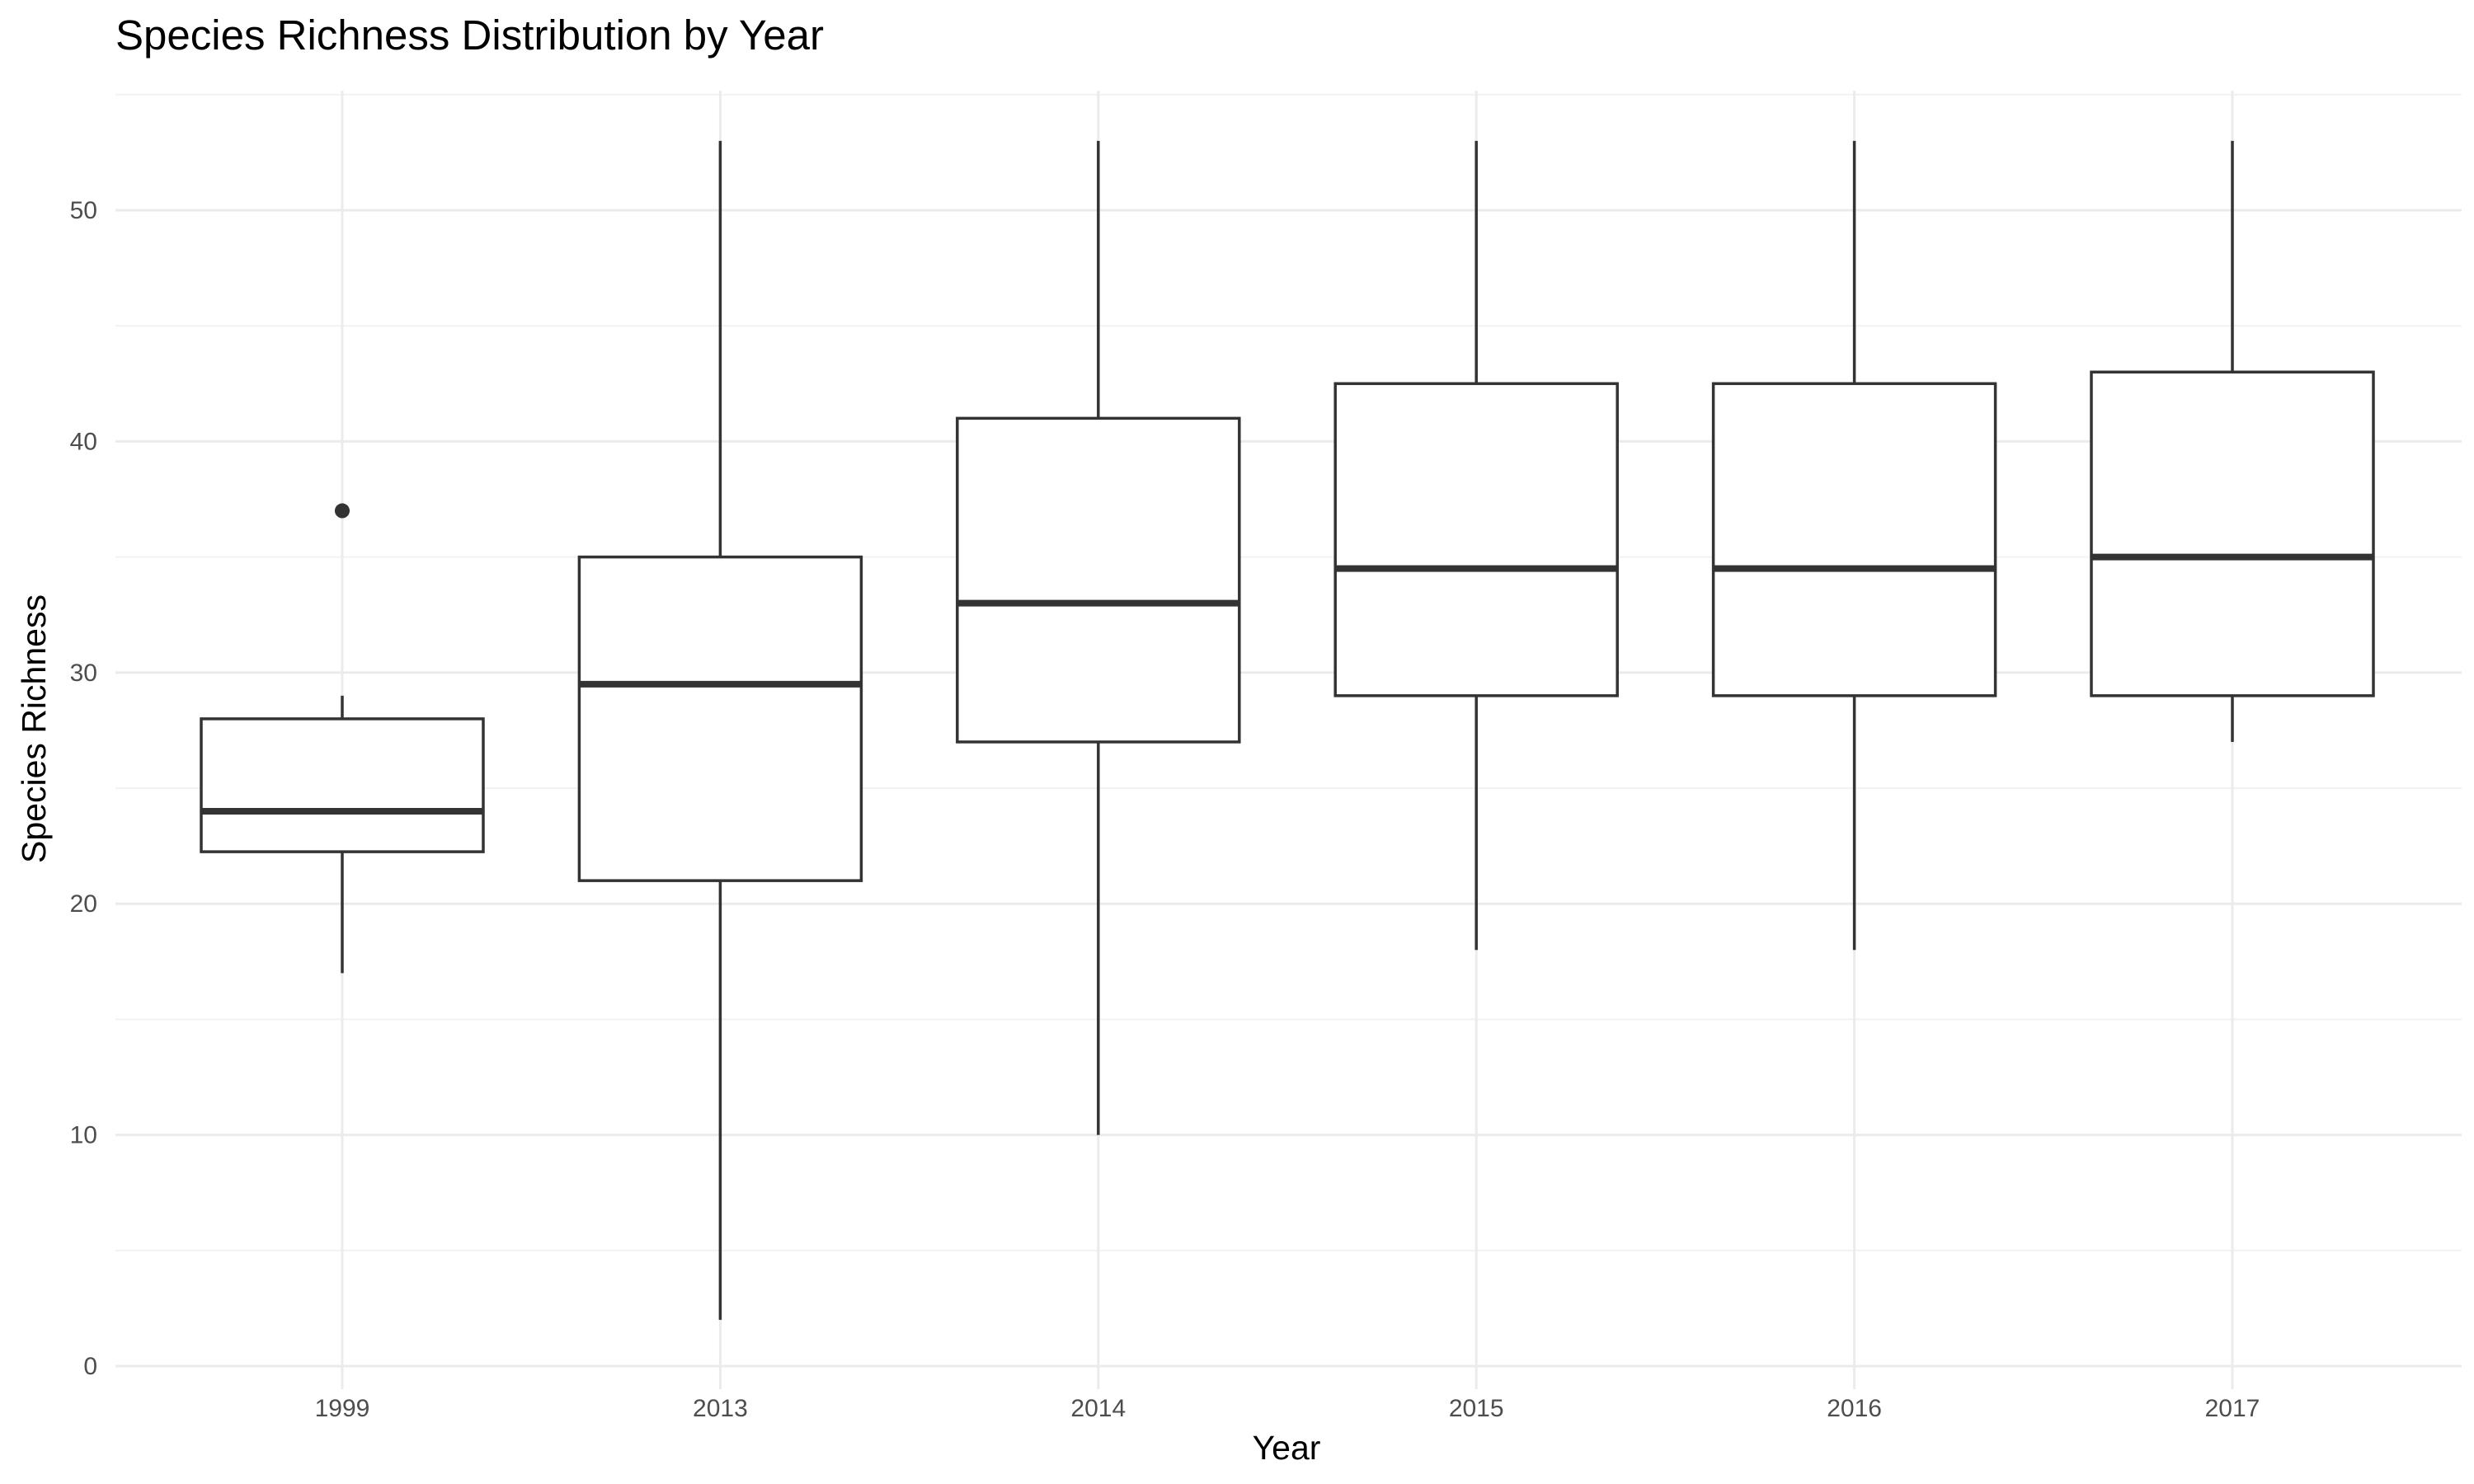  I want to click on outlier-point, so click(342, 511).